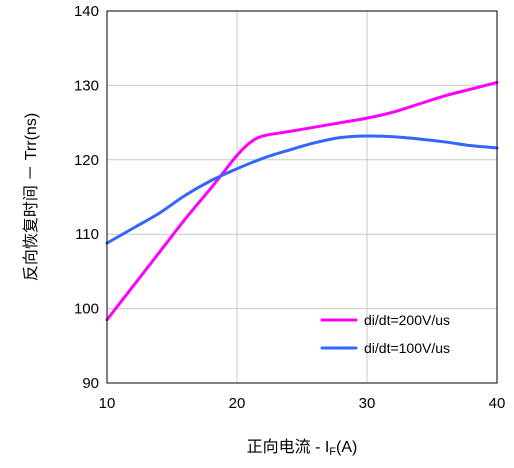 Image resolution: width=514 pixels, height=468 pixels. Describe the element at coordinates (86, 85) in the screenshot. I see `y-tick-label: 130` at that location.